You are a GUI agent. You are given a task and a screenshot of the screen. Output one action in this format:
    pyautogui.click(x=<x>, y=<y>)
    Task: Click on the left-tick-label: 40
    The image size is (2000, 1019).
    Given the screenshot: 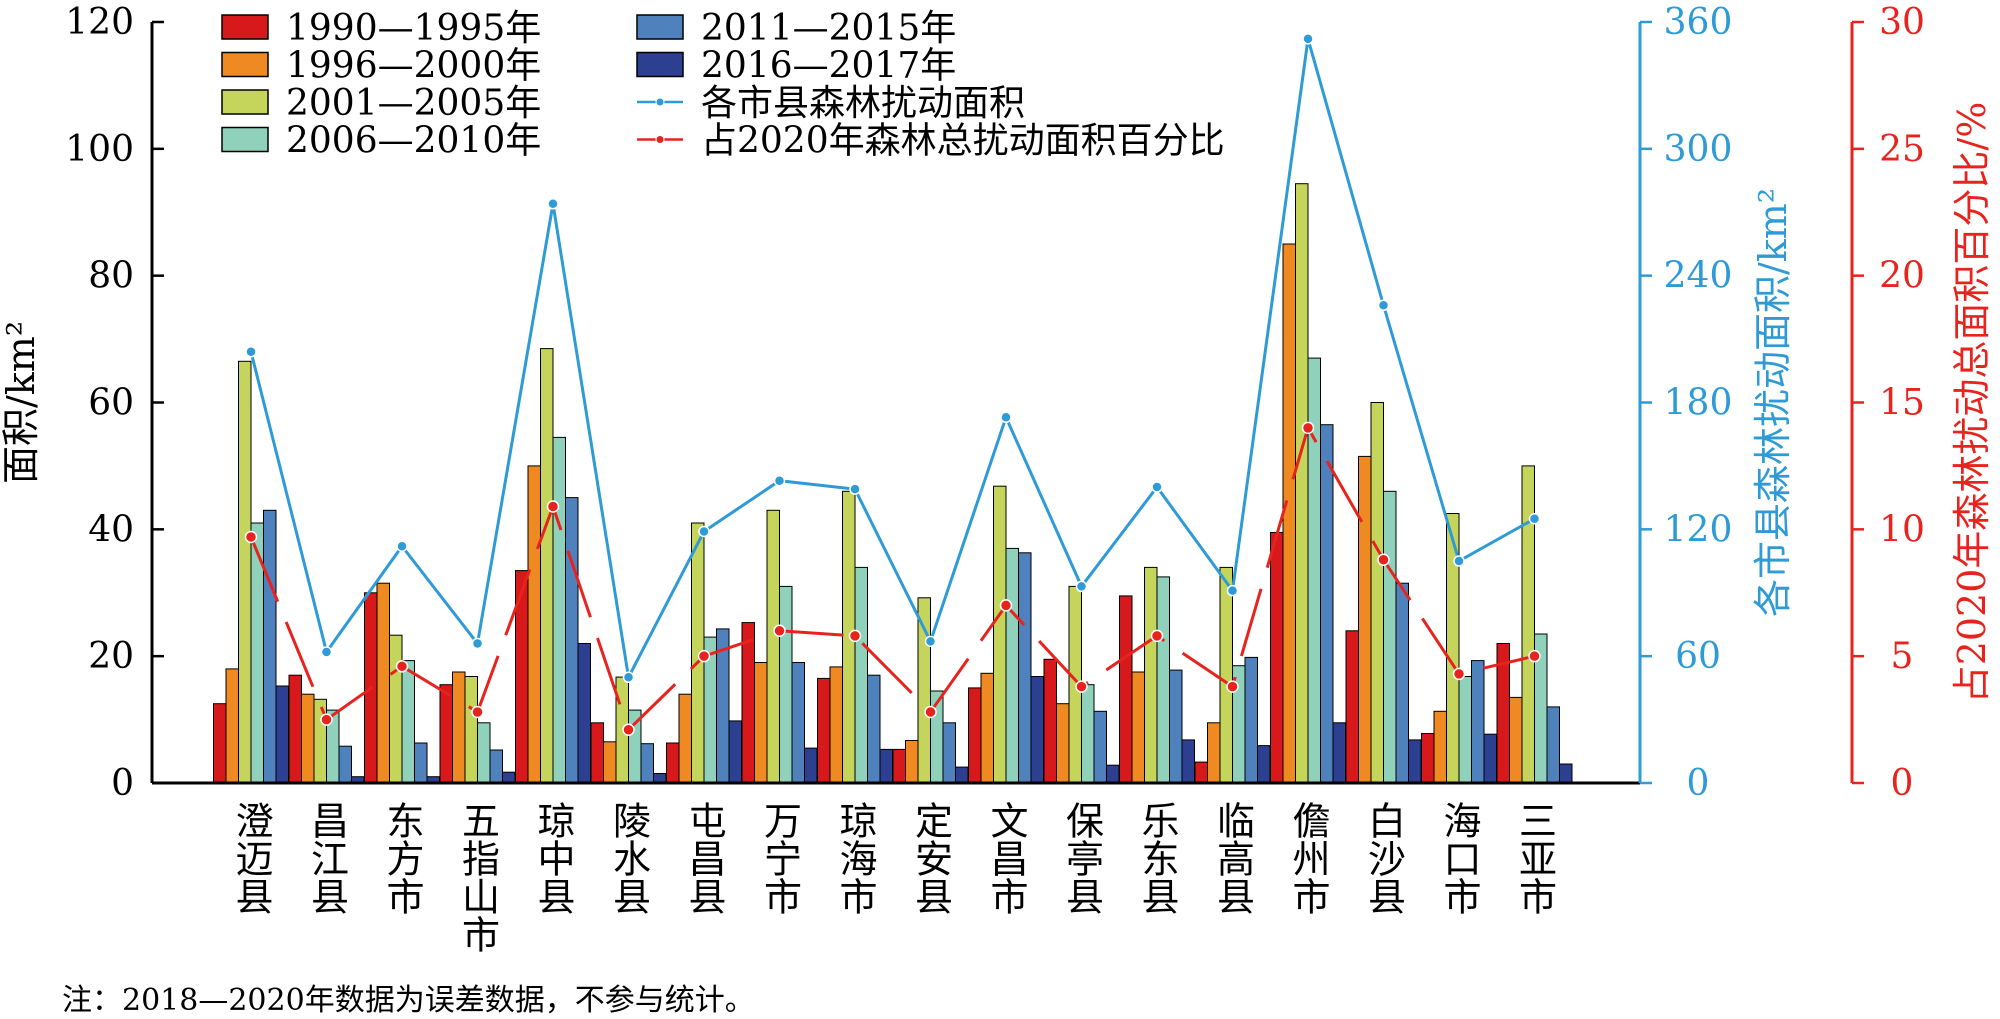 What is the action you would take?
    pyautogui.click(x=111, y=529)
    